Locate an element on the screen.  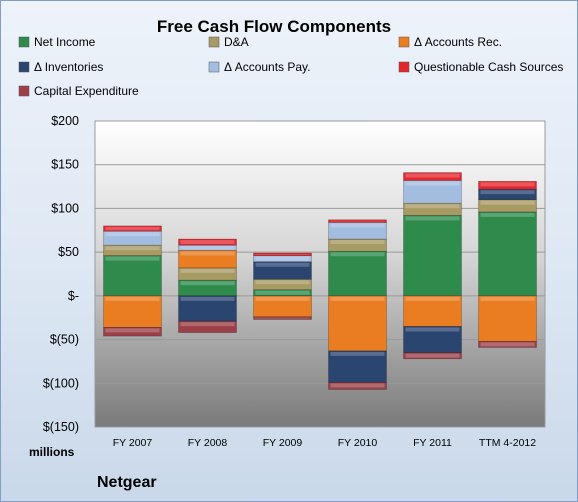
x-tick-label: FY 2009 is located at coordinates (283, 443).